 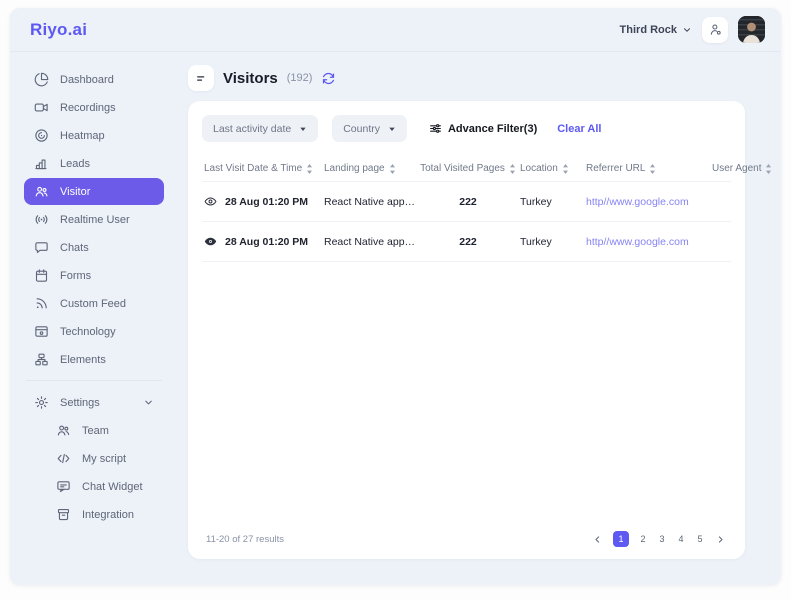 What do you see at coordinates (41, 331) in the screenshot?
I see `browser-window-icon` at bounding box center [41, 331].